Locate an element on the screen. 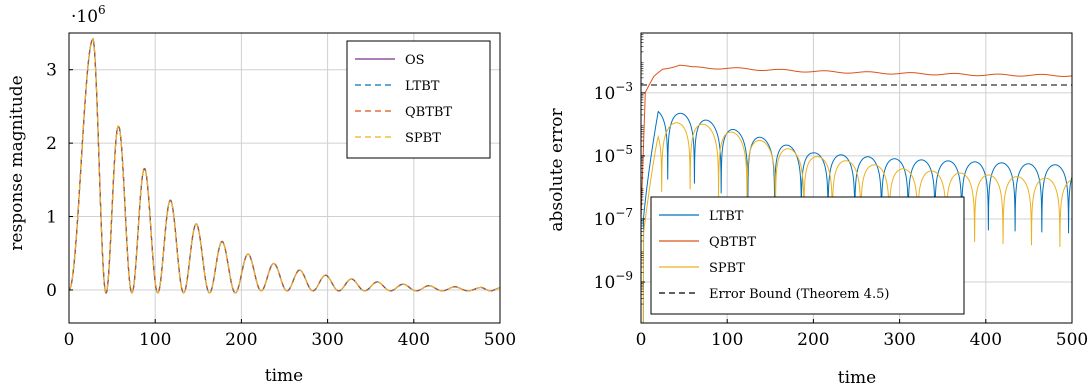 This screenshot has width=1091, height=388. right-x-tick-label: 500 is located at coordinates (1072, 340).